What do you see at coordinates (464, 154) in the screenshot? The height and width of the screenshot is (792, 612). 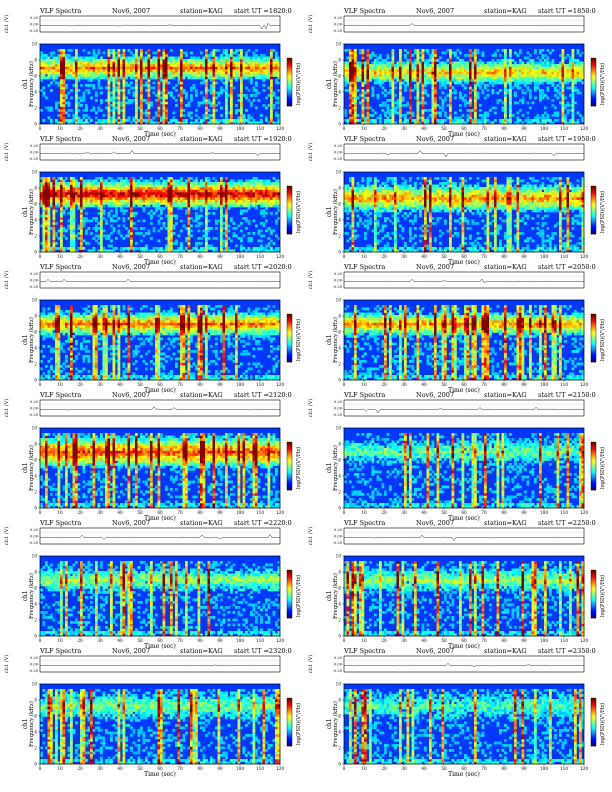 I see `ch1-trace-line` at bounding box center [464, 154].